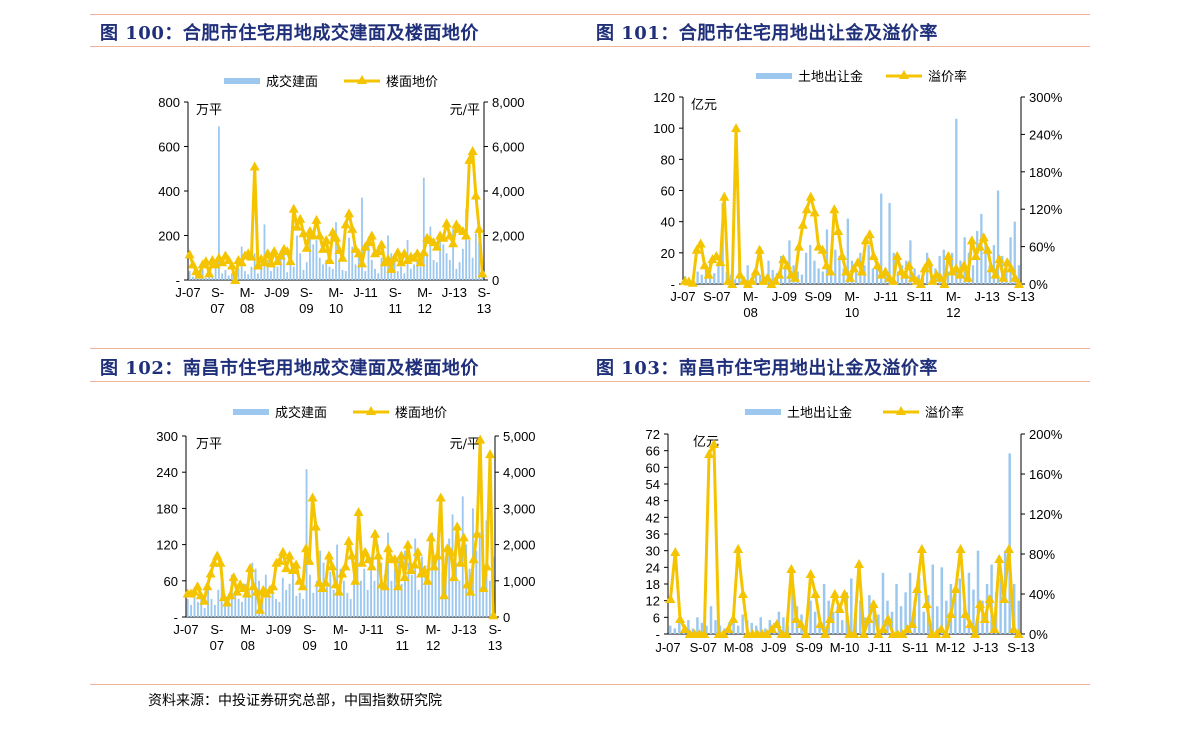 The image size is (1191, 731). What do you see at coordinates (808, 647) in the screenshot?
I see `x-tick-label: S-09` at bounding box center [808, 647].